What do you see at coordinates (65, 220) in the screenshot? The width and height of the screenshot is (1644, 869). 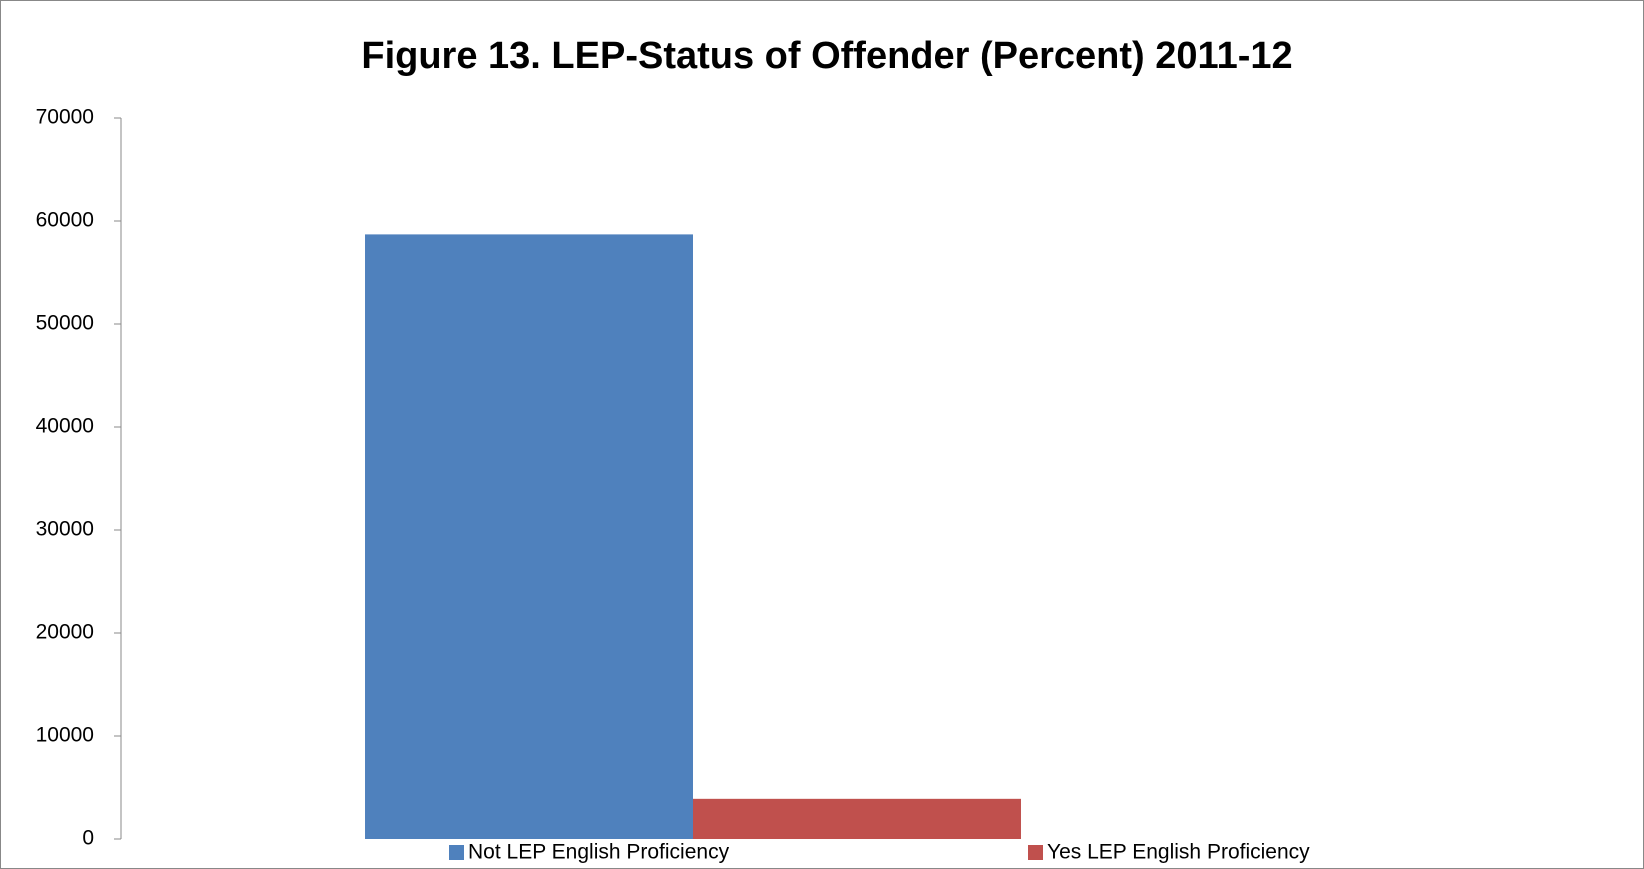 I see `y-tick-label: 60000` at bounding box center [65, 220].